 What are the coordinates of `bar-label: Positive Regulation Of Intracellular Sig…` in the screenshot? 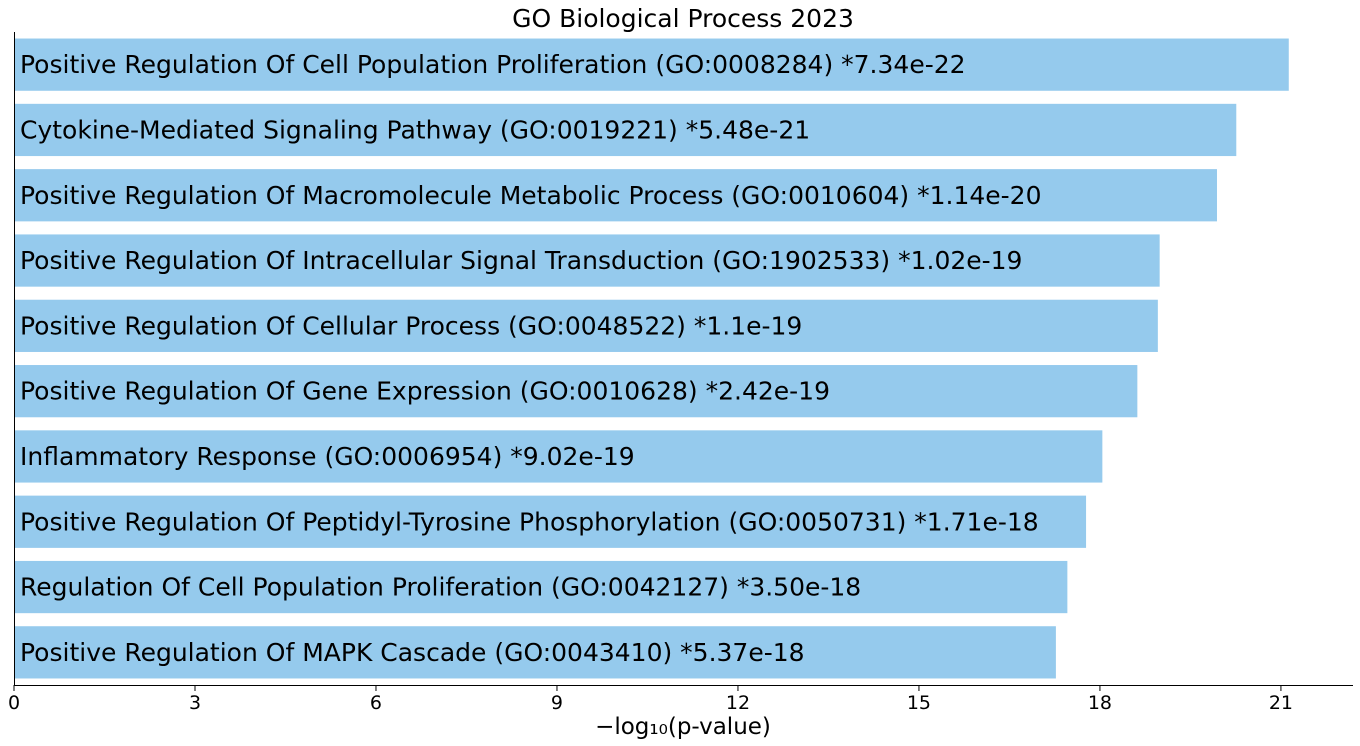 It's located at (521, 260).